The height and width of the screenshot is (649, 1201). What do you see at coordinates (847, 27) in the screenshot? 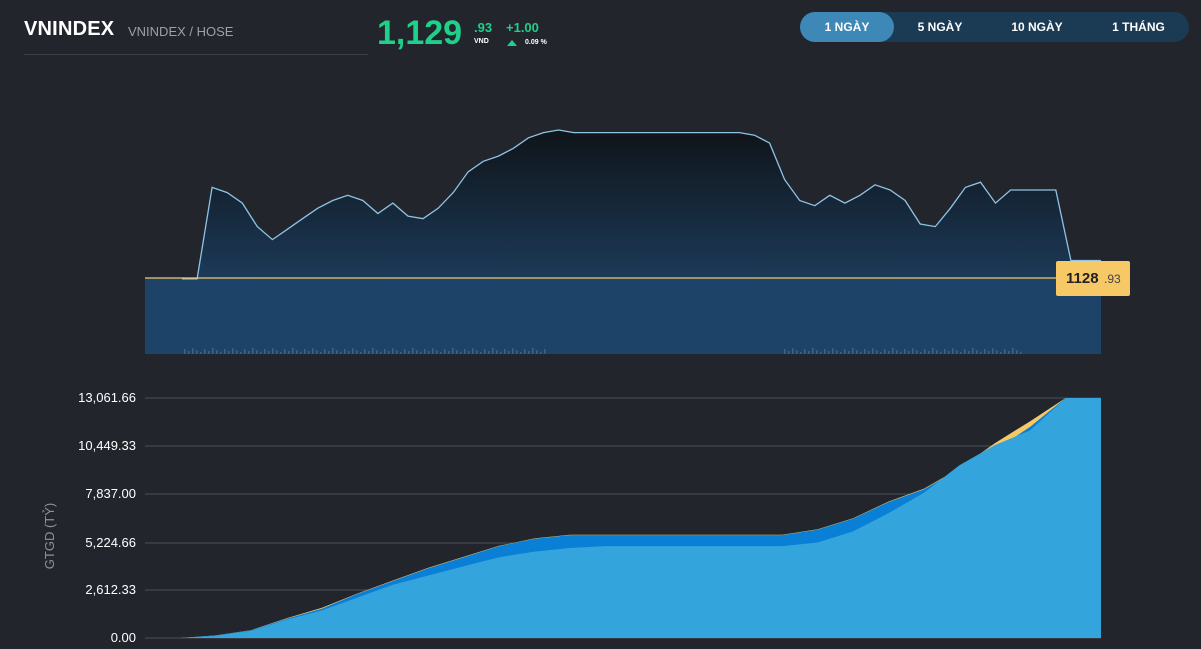
I see `tab-1-day: 1 NGÀY` at bounding box center [847, 27].